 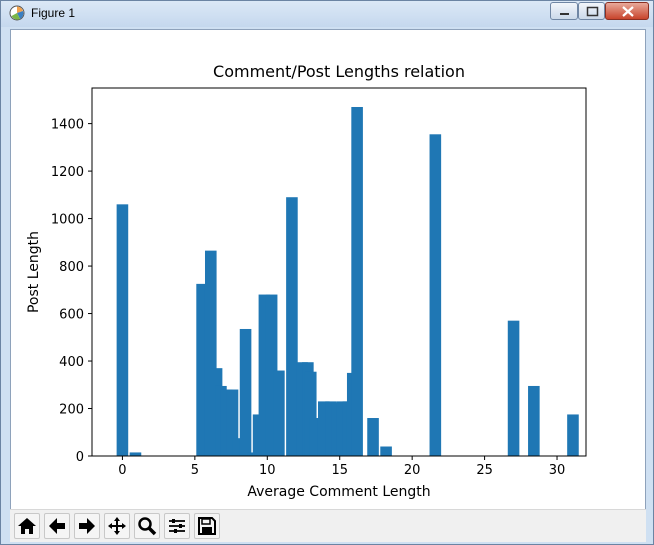 What do you see at coordinates (122, 470) in the screenshot?
I see `x-tick-label: 0` at bounding box center [122, 470].